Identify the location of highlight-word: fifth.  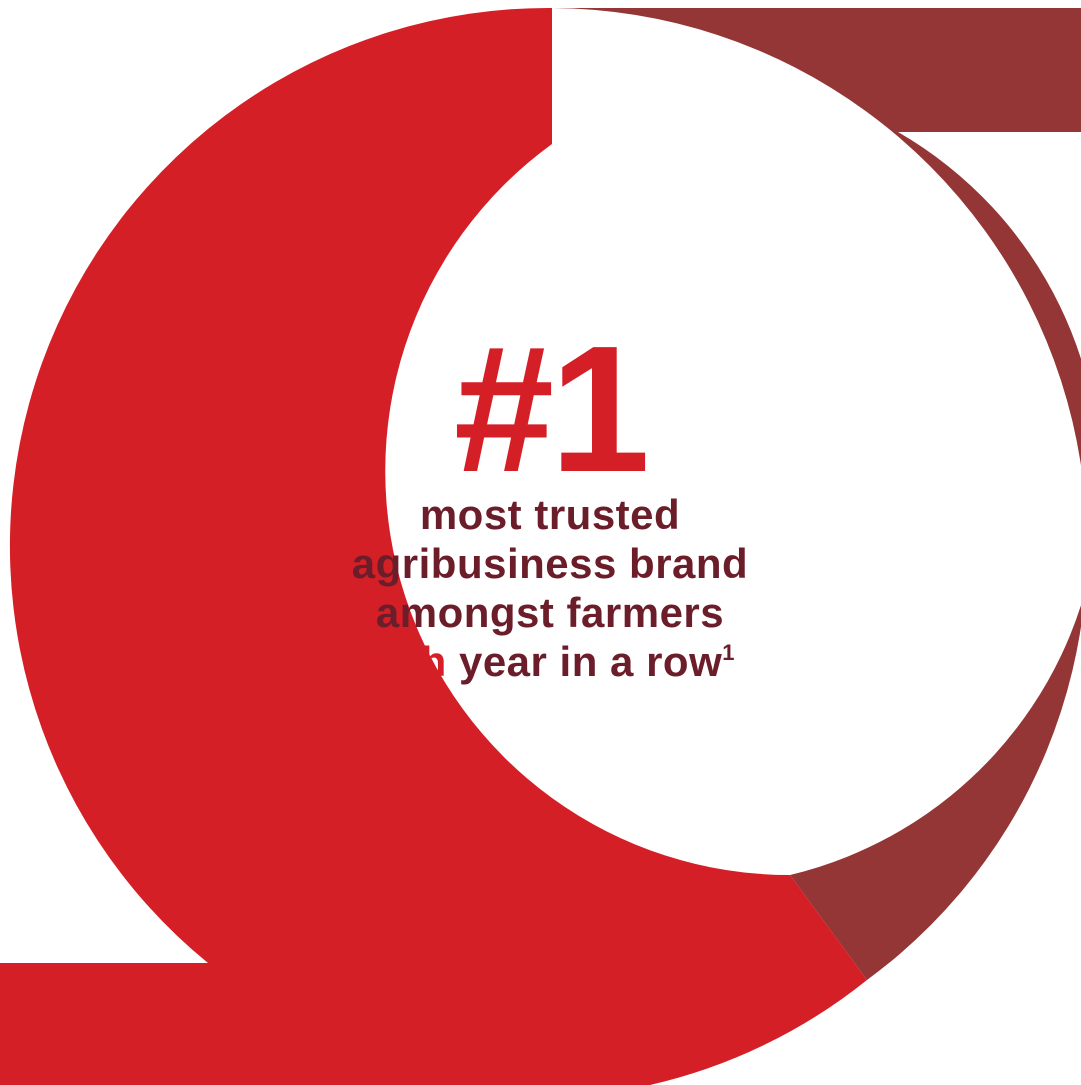
(406, 661).